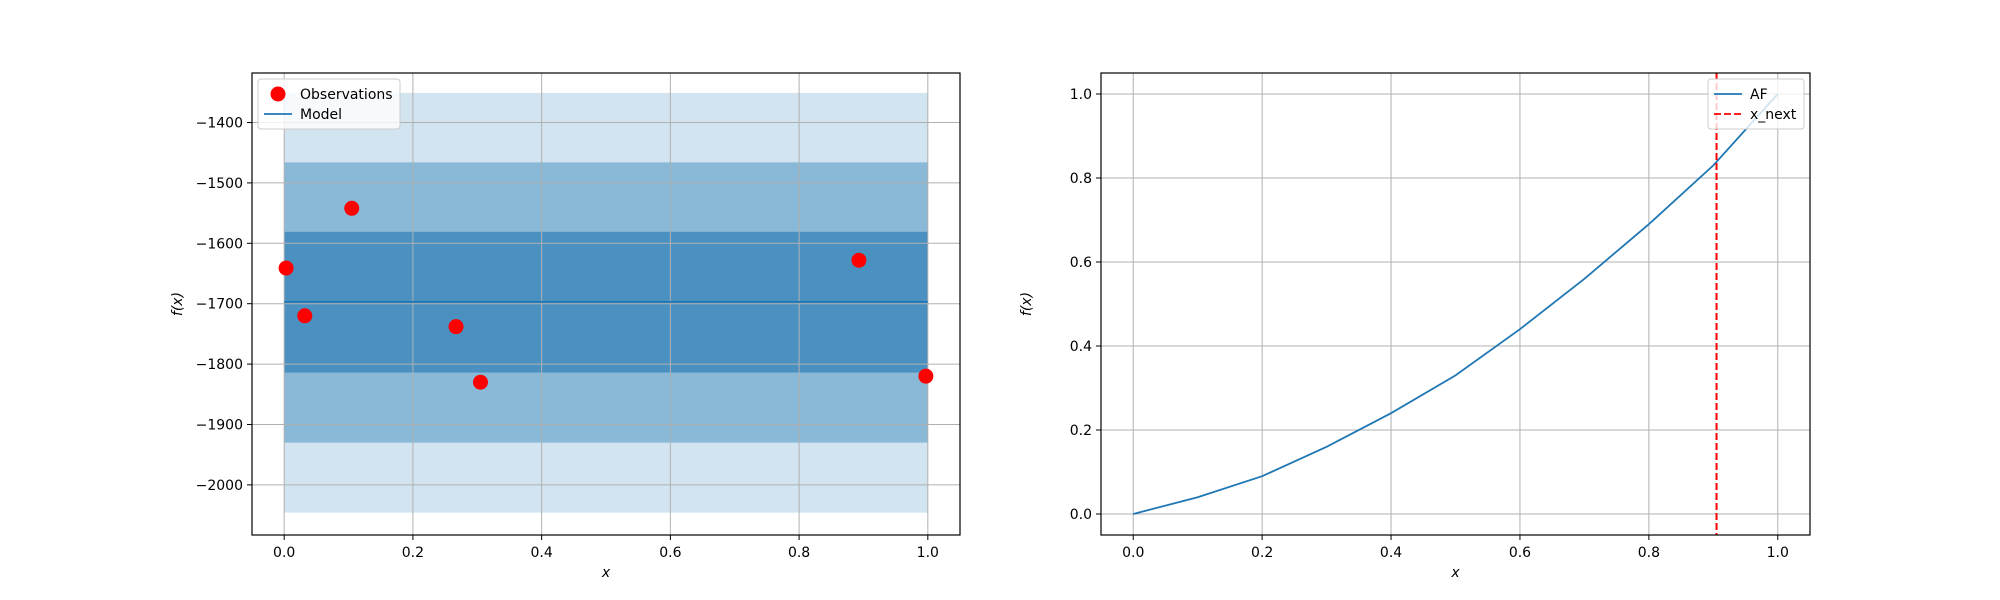 This screenshot has height=600, width=2000. I want to click on y-tick-label: 0.0, so click(1081, 515).